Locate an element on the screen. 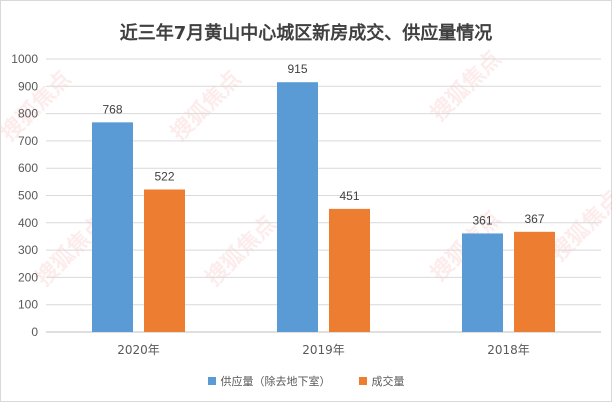 Image resolution: width=612 pixels, height=403 pixels. legend-label-deals: 成交量 is located at coordinates (388, 381).